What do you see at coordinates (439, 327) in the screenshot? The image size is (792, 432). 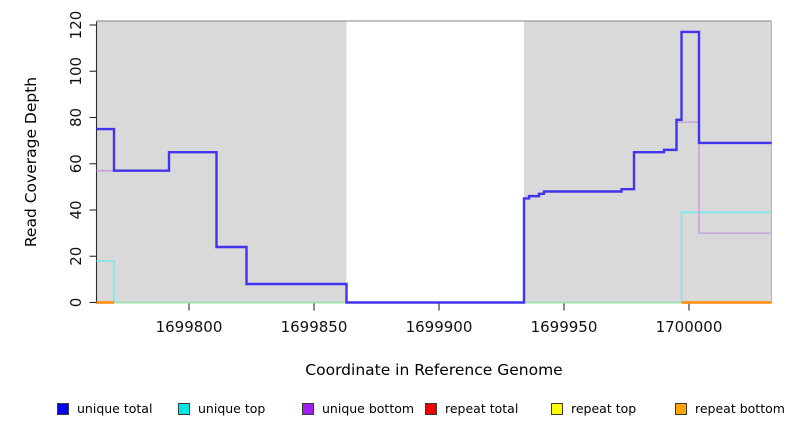 I see `x-tick-label: 1699900` at bounding box center [439, 327].